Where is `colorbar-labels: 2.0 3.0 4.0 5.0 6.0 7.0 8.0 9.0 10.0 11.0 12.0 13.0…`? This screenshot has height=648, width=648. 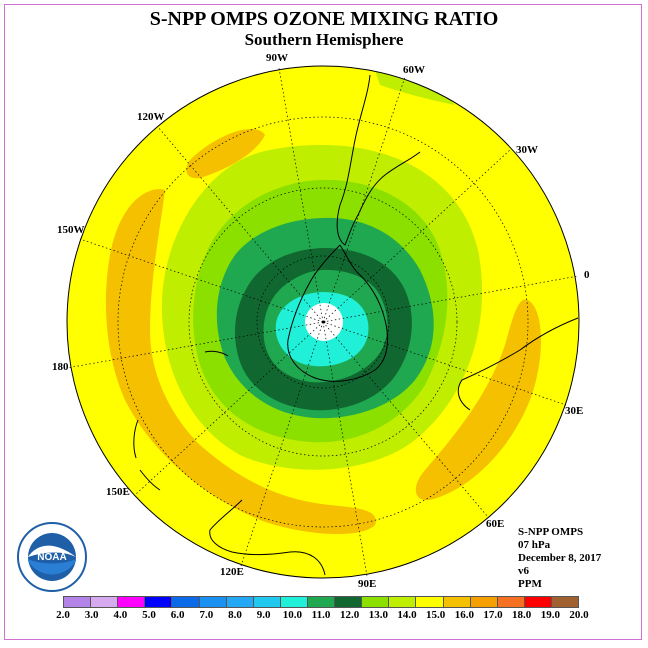
colorbar-labels: 2.0 3.0 4.0 5.0 6.0 7.0 8.0 9.0 10.0 11.0 12.0 13.0… is located at coordinates (322, 616).